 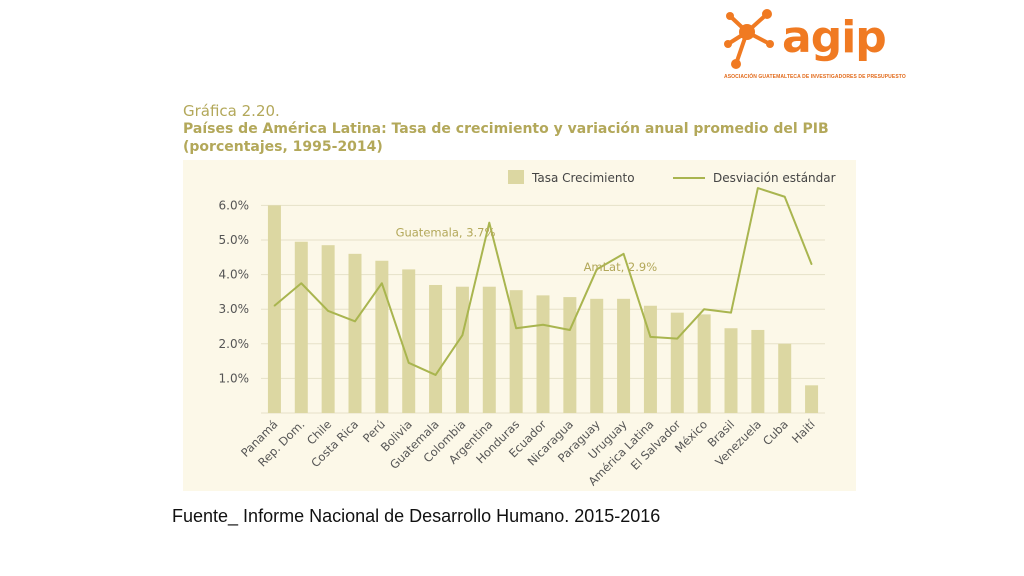 What do you see at coordinates (516, 177) in the screenshot?
I see `legend-swatch-bar` at bounding box center [516, 177].